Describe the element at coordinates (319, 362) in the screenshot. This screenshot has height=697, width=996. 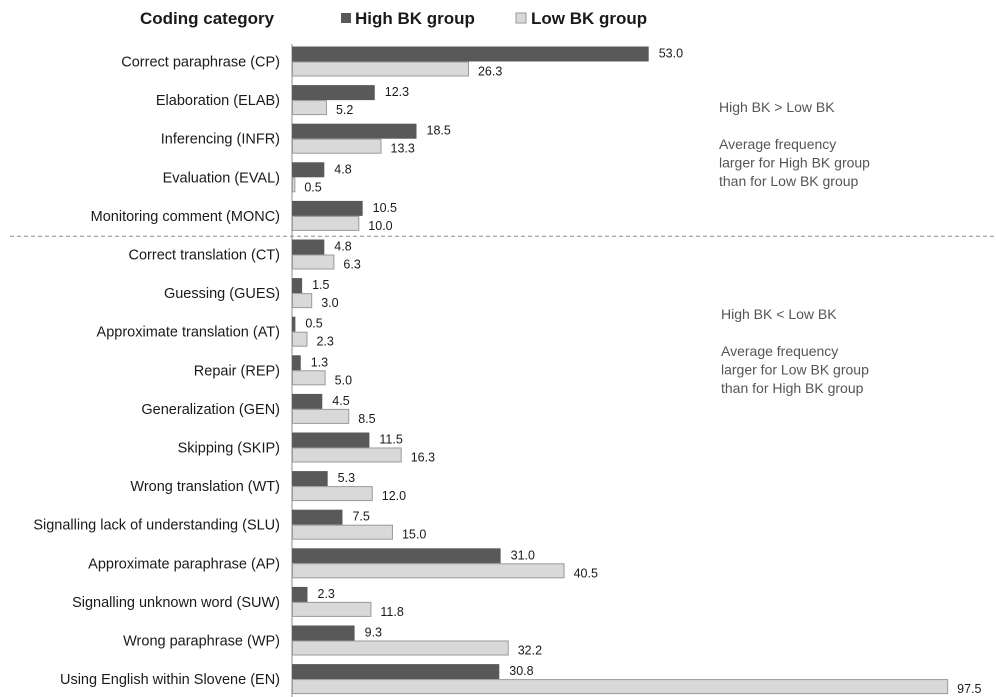
I see `value-label-high: 1.3` at that location.